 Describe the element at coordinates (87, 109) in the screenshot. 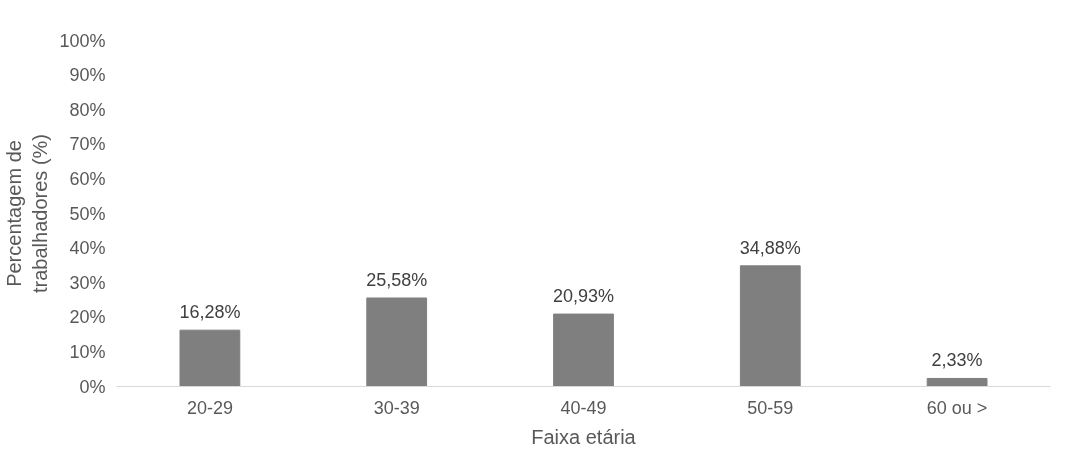

I see `y-tick-label: 80%` at that location.